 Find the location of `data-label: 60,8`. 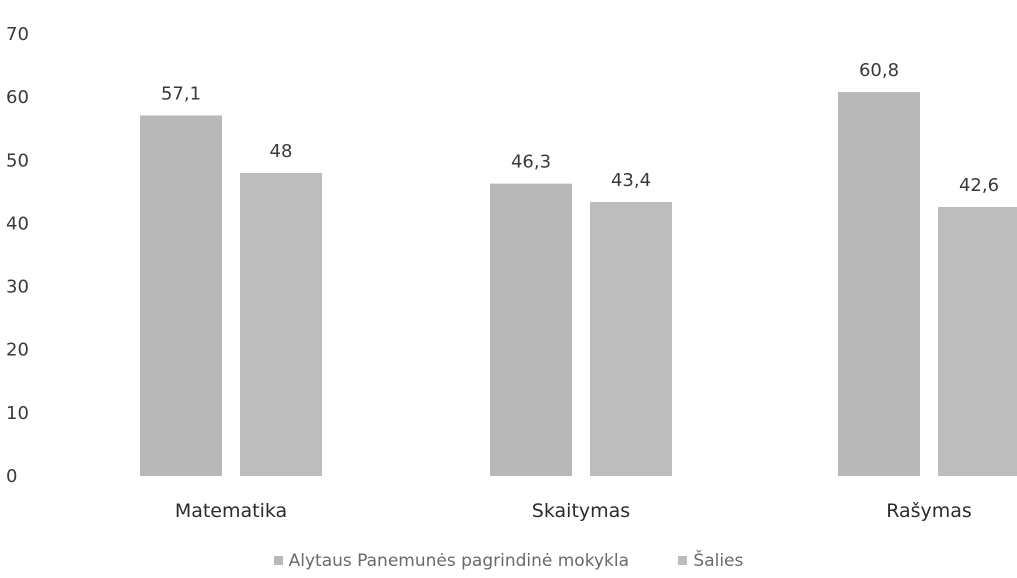

data-label: 60,8 is located at coordinates (879, 70).